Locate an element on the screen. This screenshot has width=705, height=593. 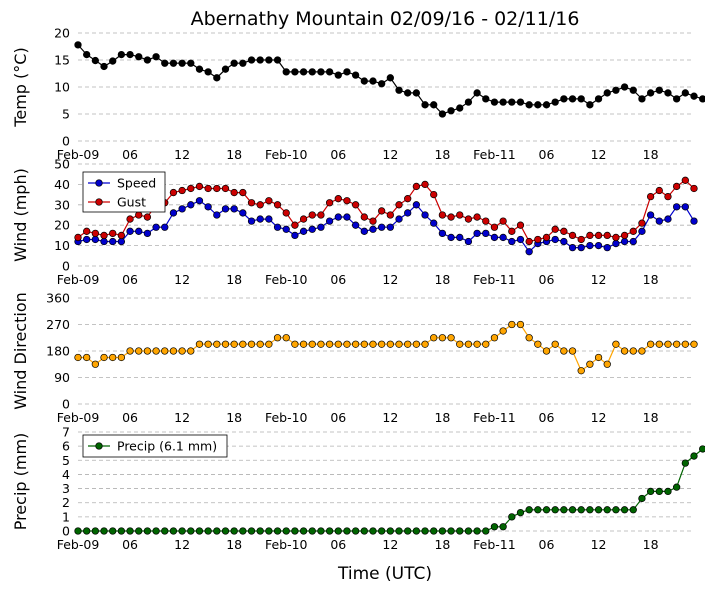
y-tick-label: 360 is located at coordinates (58, 298).